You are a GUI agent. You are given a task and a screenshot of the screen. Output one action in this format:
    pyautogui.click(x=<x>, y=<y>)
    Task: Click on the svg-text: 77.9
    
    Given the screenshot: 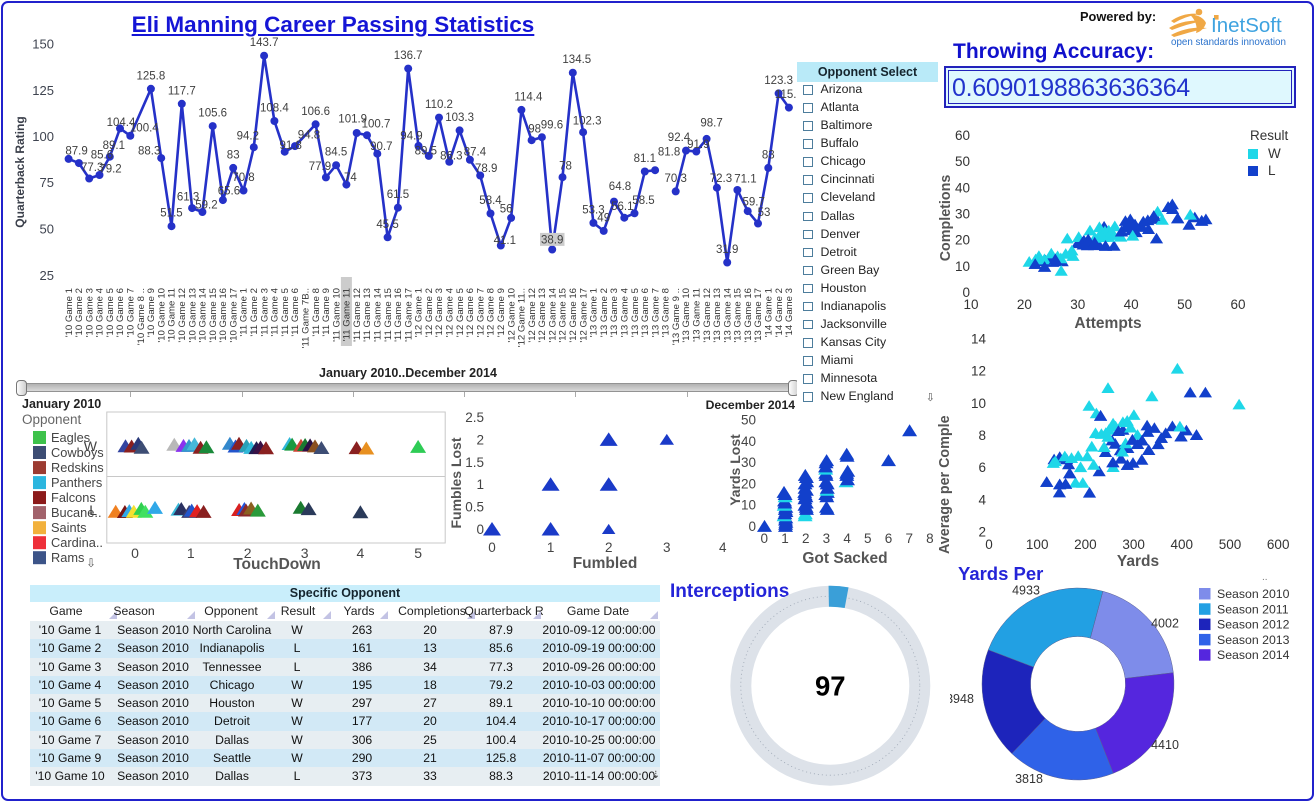 What is the action you would take?
    pyautogui.click(x=320, y=167)
    